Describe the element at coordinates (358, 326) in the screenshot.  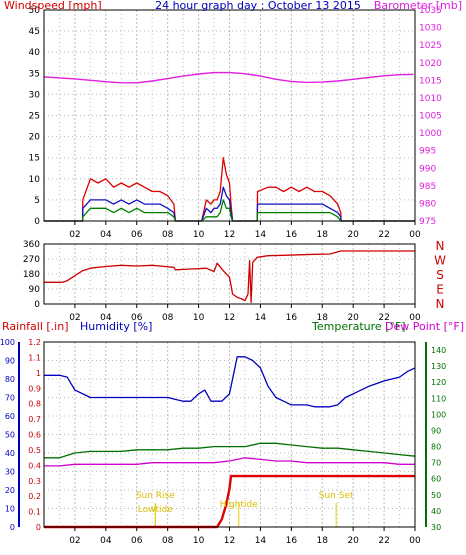
I see `temperature-axis-label: Temperature [°F]` at that location.